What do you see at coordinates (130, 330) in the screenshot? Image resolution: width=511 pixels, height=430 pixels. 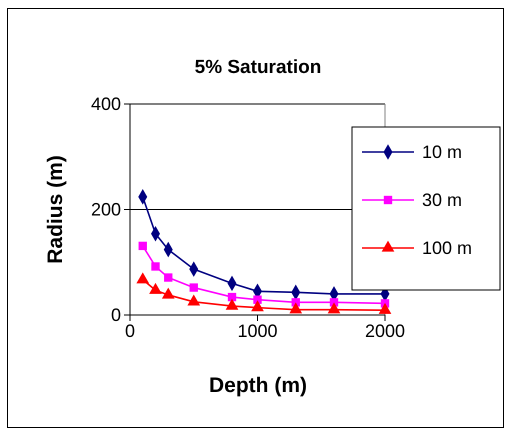 I see `x-tick-label: 0` at bounding box center [130, 330].